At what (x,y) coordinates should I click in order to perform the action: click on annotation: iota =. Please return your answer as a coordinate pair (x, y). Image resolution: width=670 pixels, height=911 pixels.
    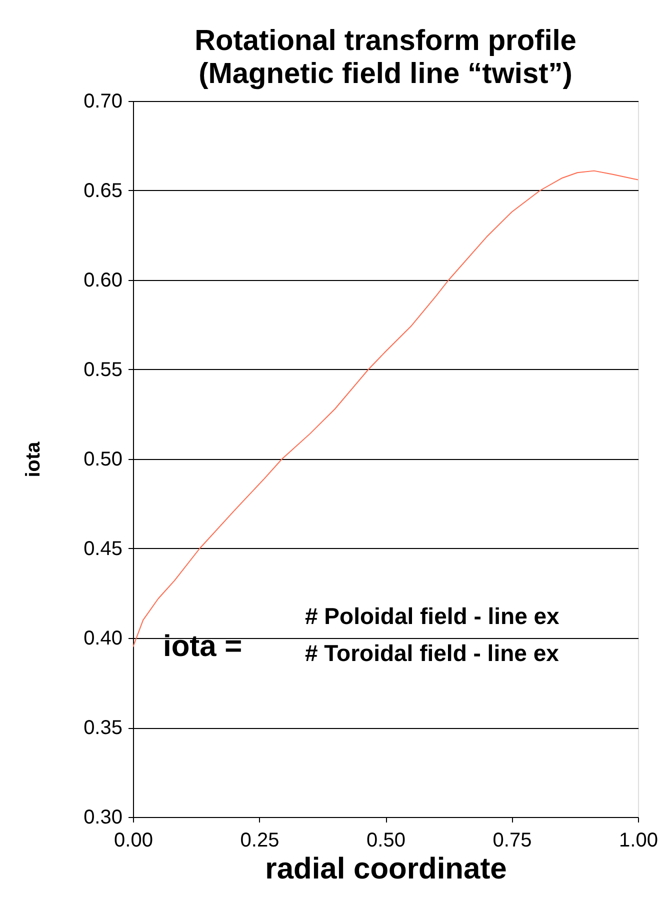
    Looking at the image, I should click on (202, 646).